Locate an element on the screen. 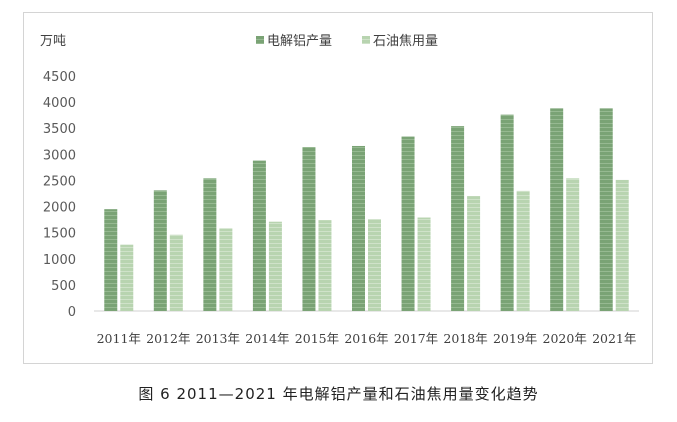 This screenshot has width=677, height=422. y-tick-label: 0 is located at coordinates (72, 312).